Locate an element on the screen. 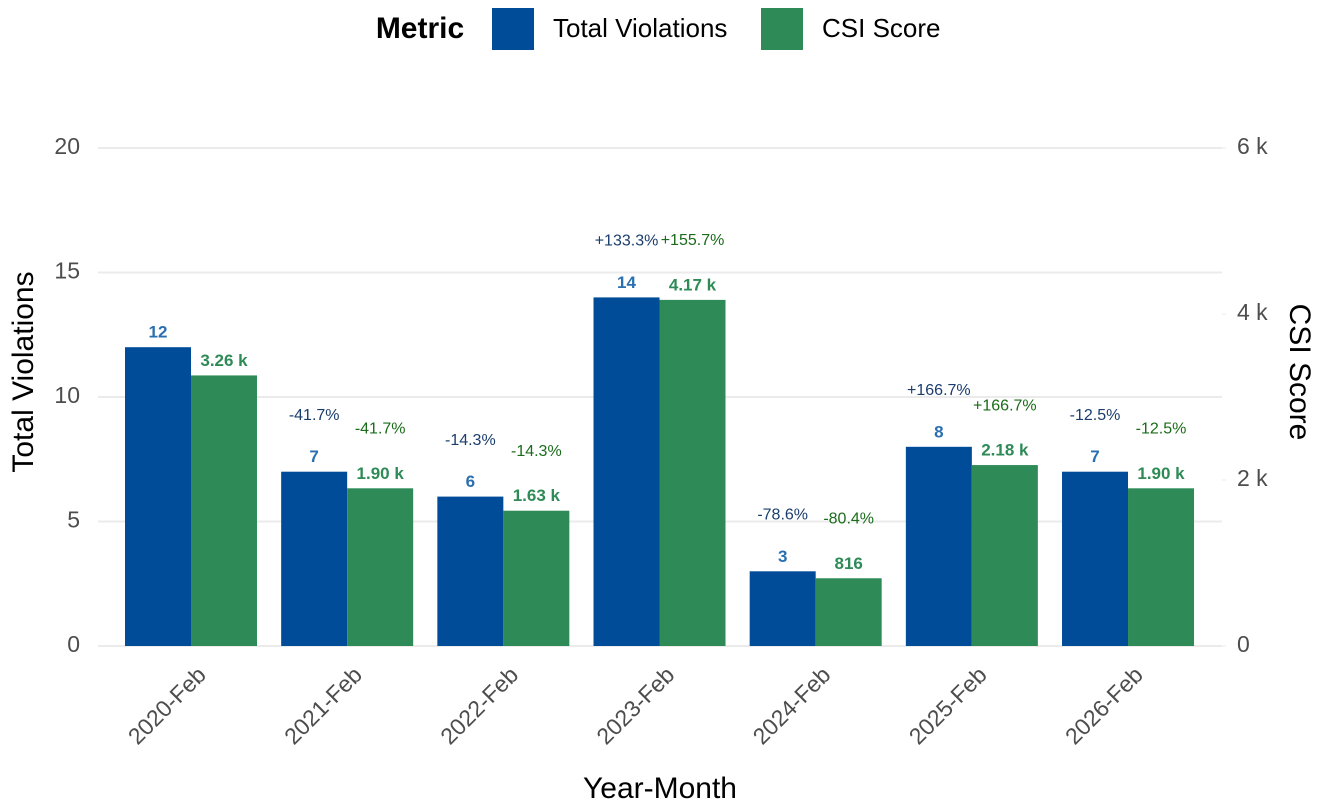 The image size is (1326, 808). y-tick-label: 0 is located at coordinates (73, 644).